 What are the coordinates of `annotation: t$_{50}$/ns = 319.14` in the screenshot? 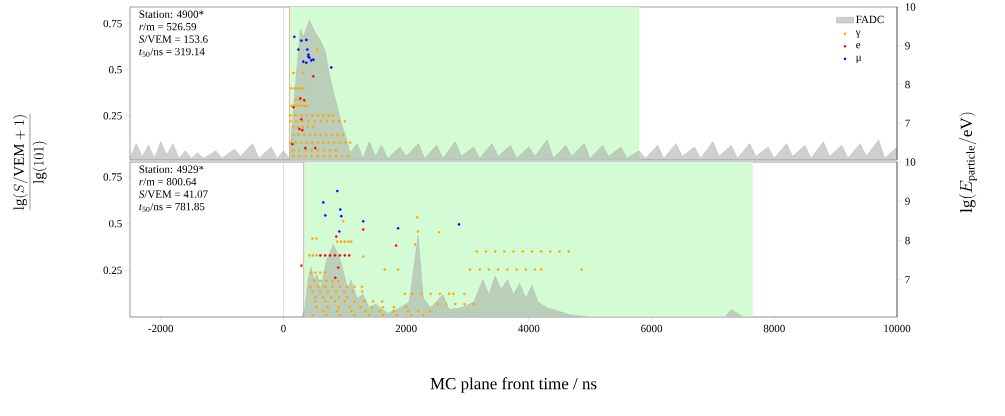 It's located at (172, 52).